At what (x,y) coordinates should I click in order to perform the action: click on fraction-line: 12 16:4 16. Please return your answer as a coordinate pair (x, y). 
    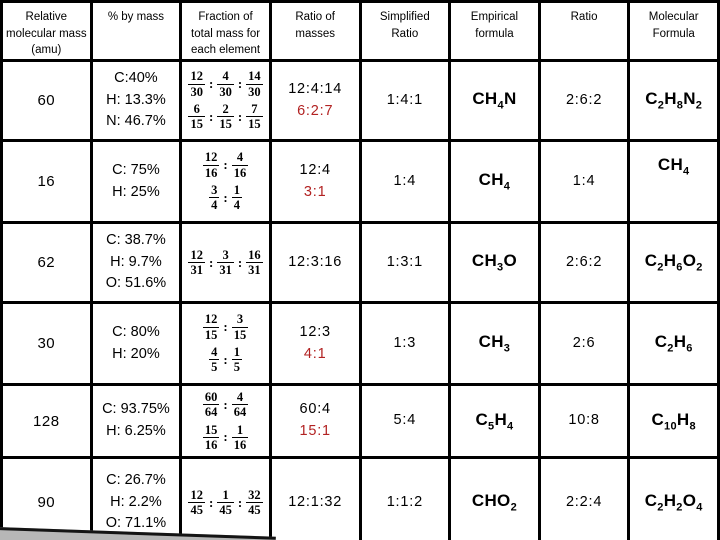
    Looking at the image, I should click on (226, 165).